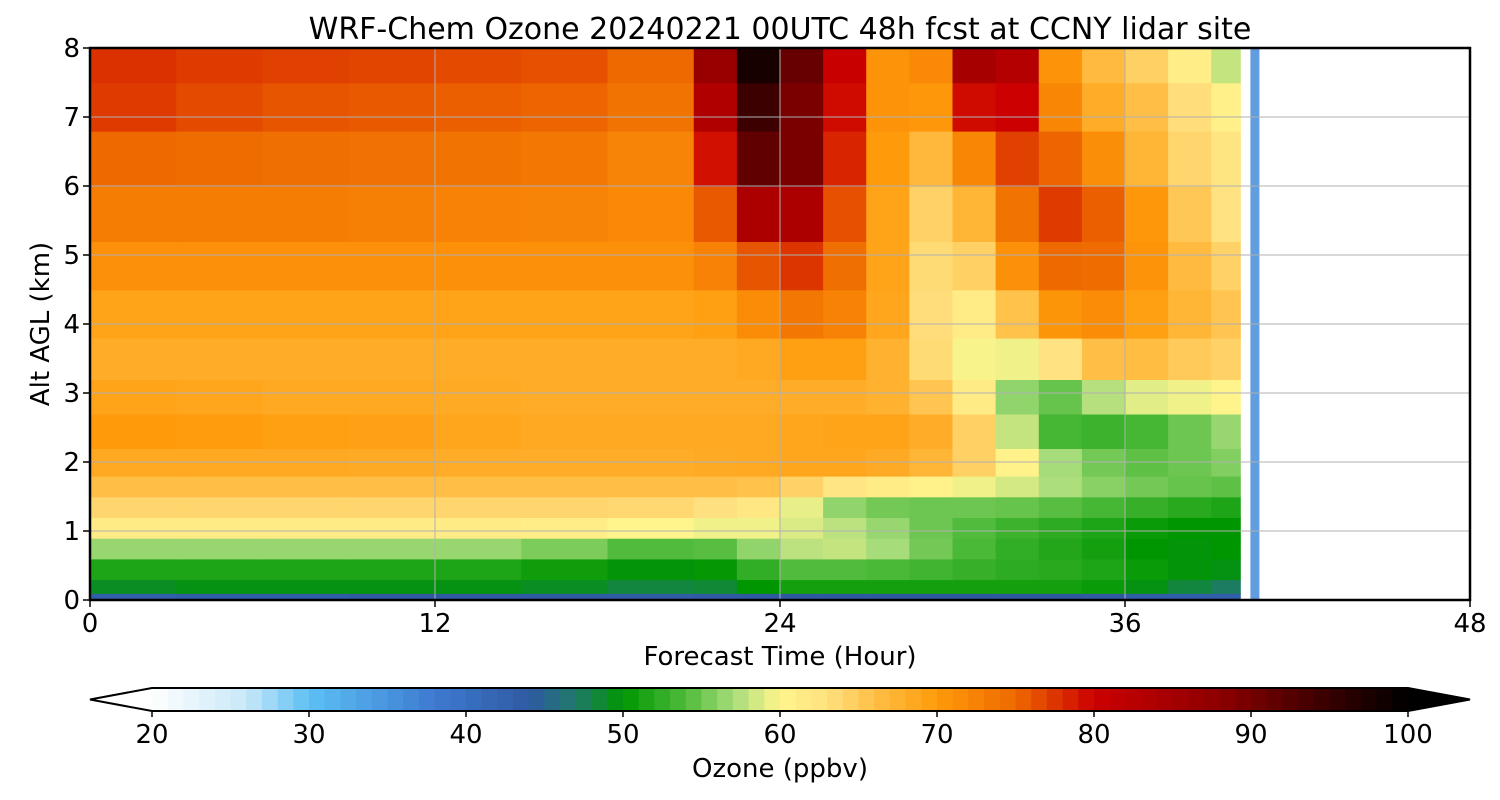 The image size is (1500, 800). I want to click on y-tick-label: 3, so click(71, 394).